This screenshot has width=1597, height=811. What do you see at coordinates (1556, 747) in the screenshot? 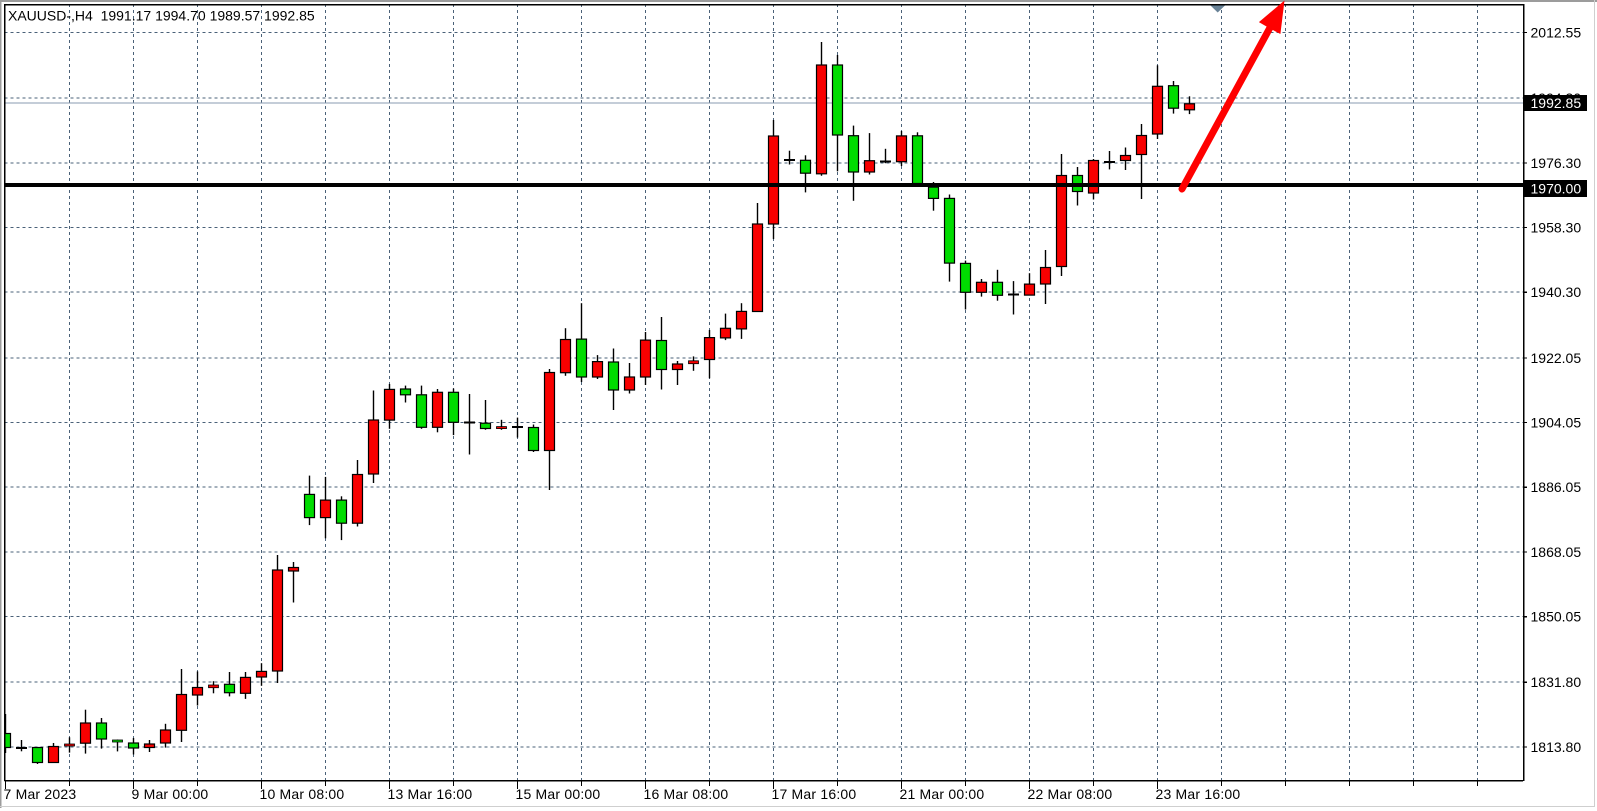
I see `svg-text: 1813.80` at bounding box center [1556, 747].